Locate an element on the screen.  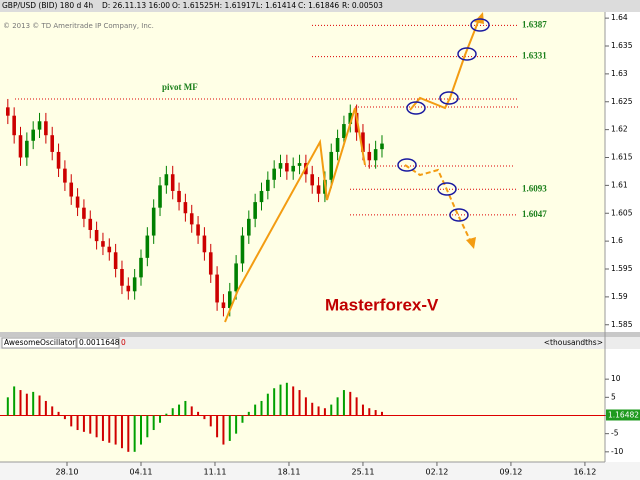
x-tick-label: 04.11 is located at coordinates (141, 472).